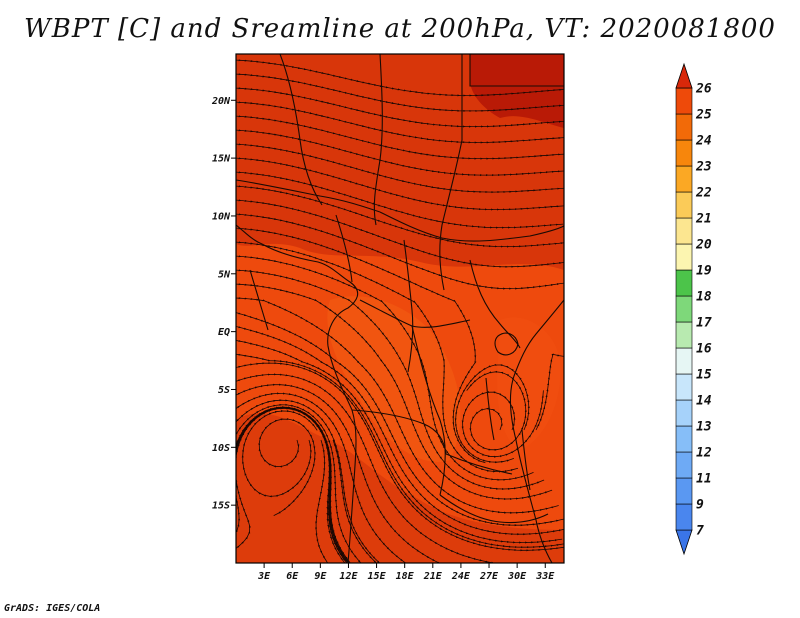 Image resolution: width=800 pixels, height=618 pixels. What do you see at coordinates (221, 216) in the screenshot?
I see `lat-tick-label: 10N` at bounding box center [221, 216].